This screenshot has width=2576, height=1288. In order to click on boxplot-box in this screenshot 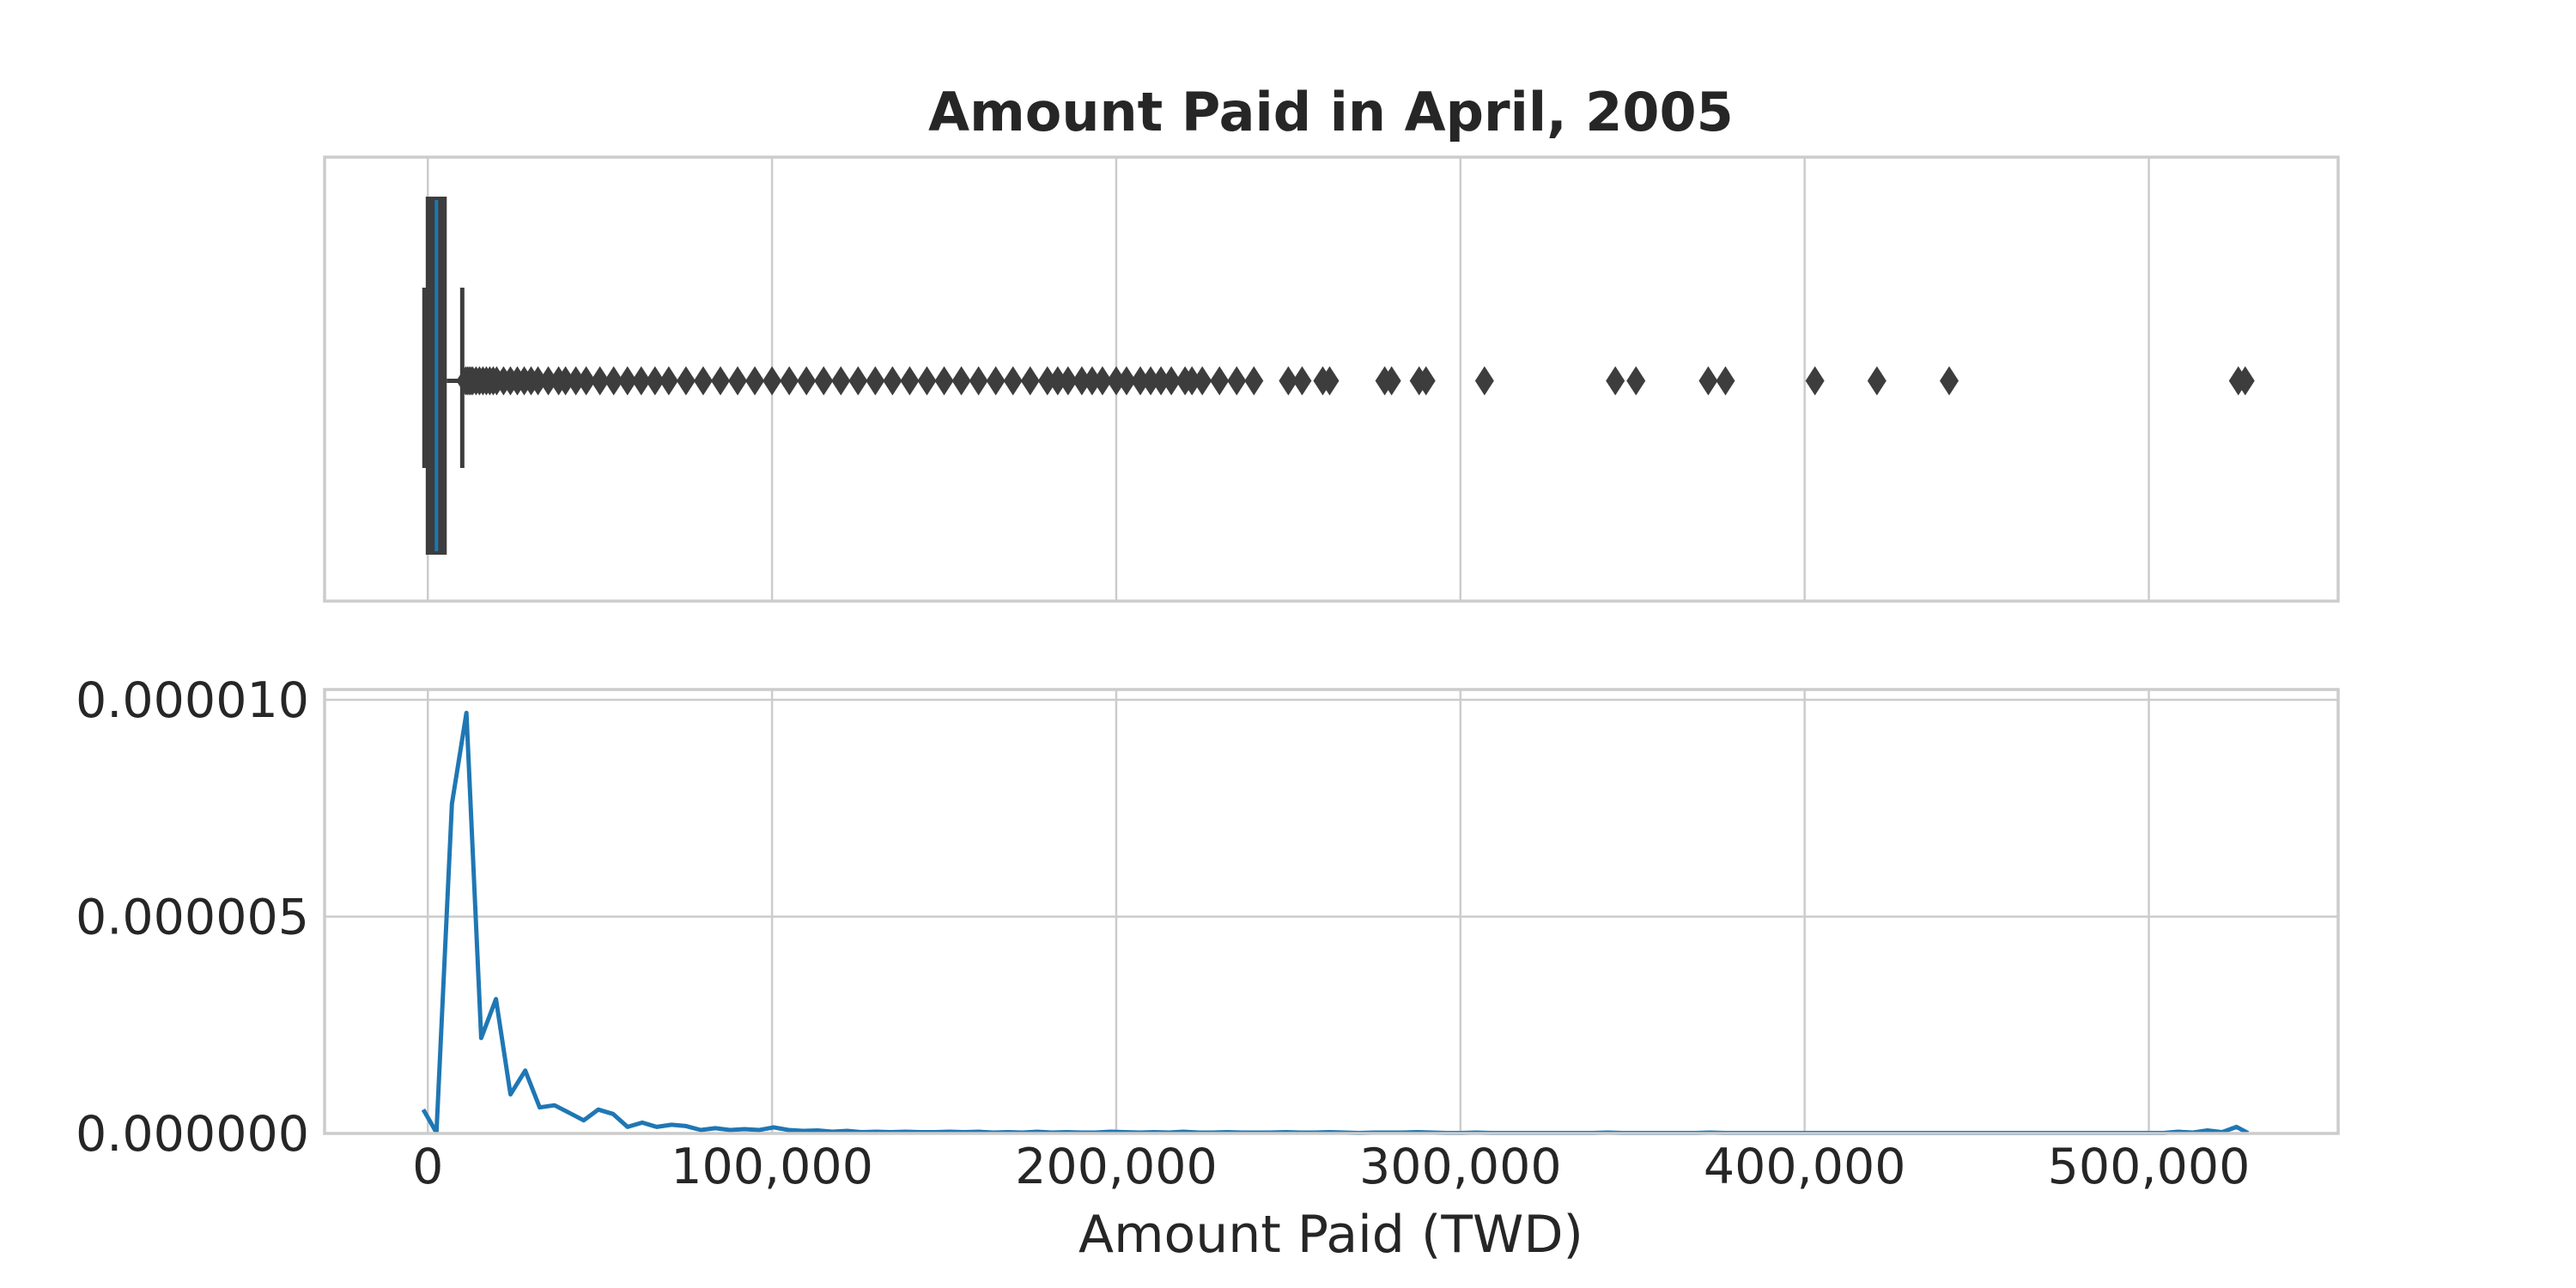, I will do `click(444, 376)`.